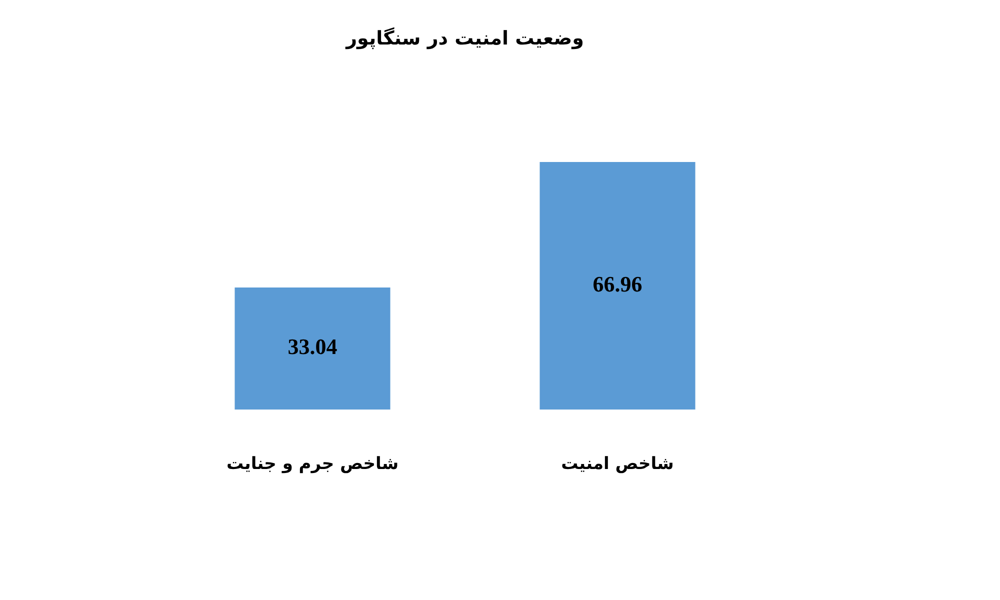 This screenshot has width=1000, height=600. I want to click on data-label: 33.04, so click(313, 347).